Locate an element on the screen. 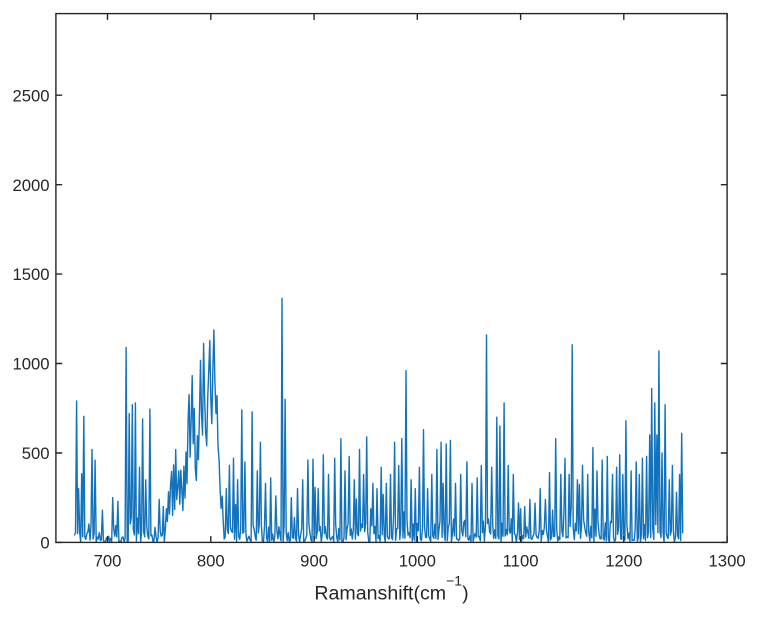 The width and height of the screenshot is (768, 618). svg-text: 500 is located at coordinates (36, 453).